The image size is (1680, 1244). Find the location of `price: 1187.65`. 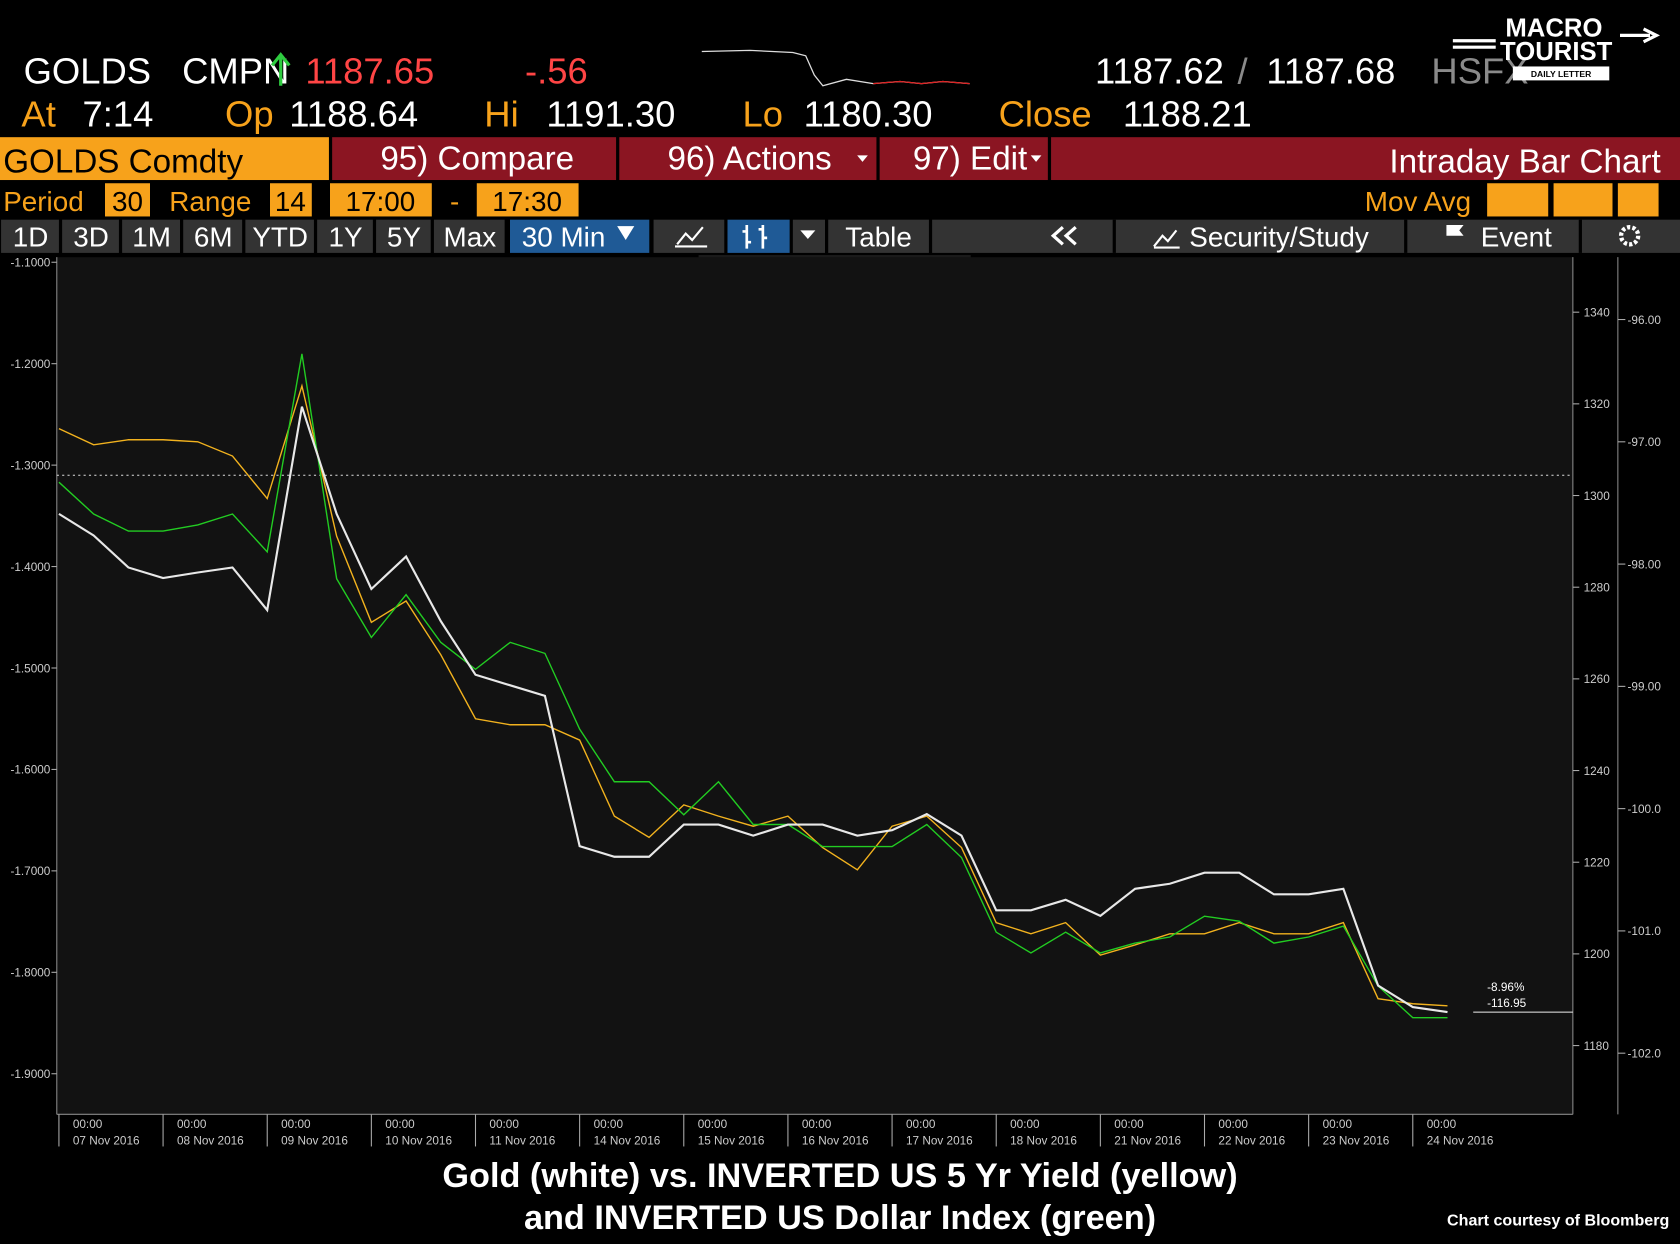

price: 1187.65 is located at coordinates (369, 71).